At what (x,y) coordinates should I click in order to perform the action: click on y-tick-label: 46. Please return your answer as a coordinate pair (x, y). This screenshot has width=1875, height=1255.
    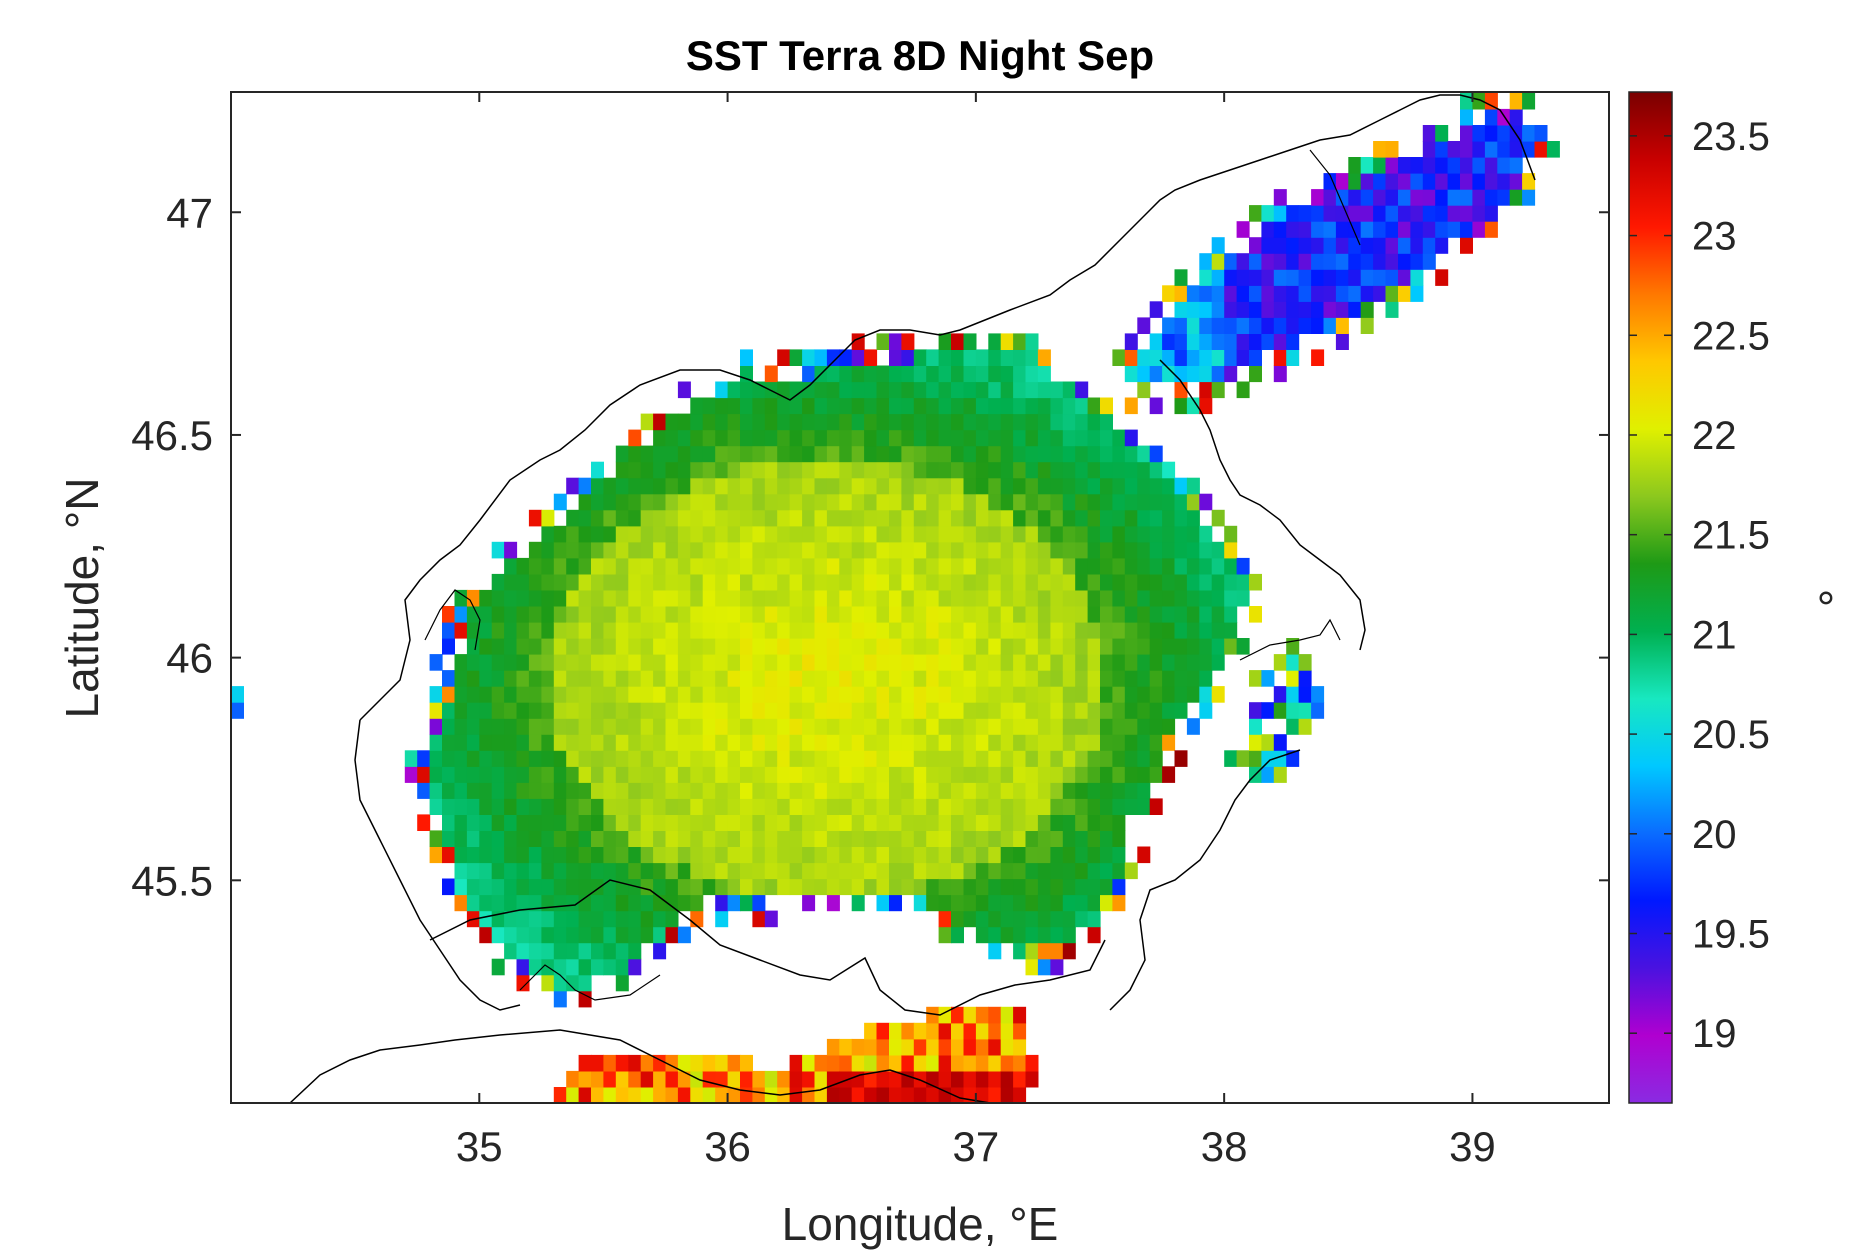
    Looking at the image, I should click on (189, 658).